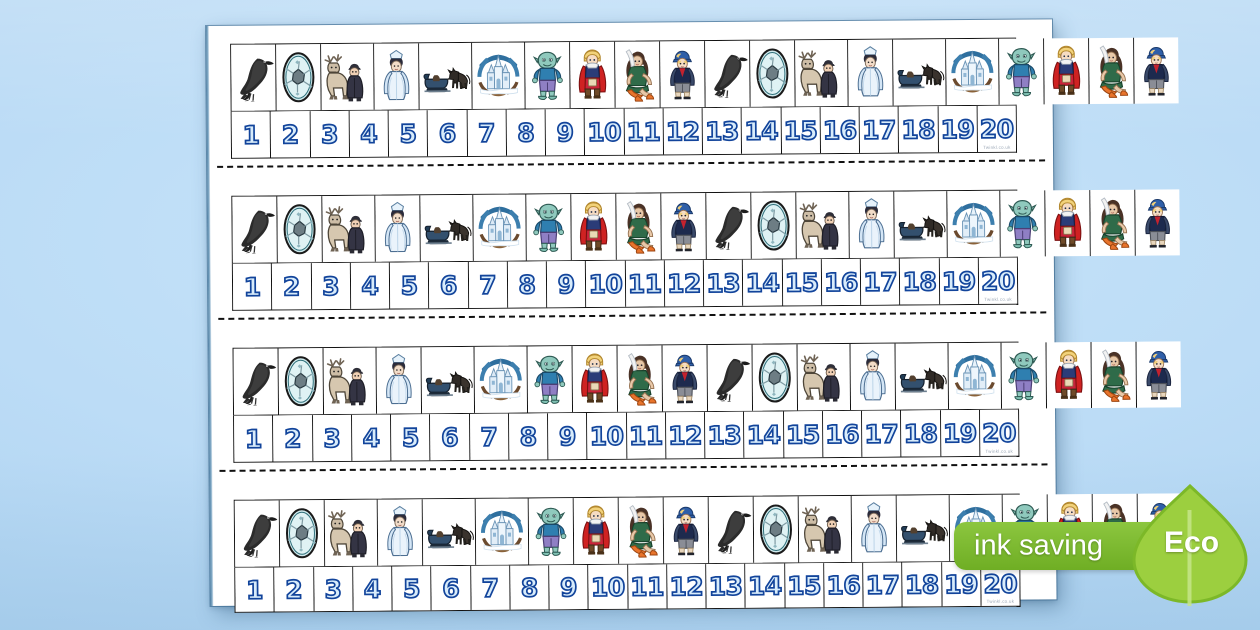 This screenshot has width=1260, height=630. I want to click on number-cell: 17, so click(880, 281).